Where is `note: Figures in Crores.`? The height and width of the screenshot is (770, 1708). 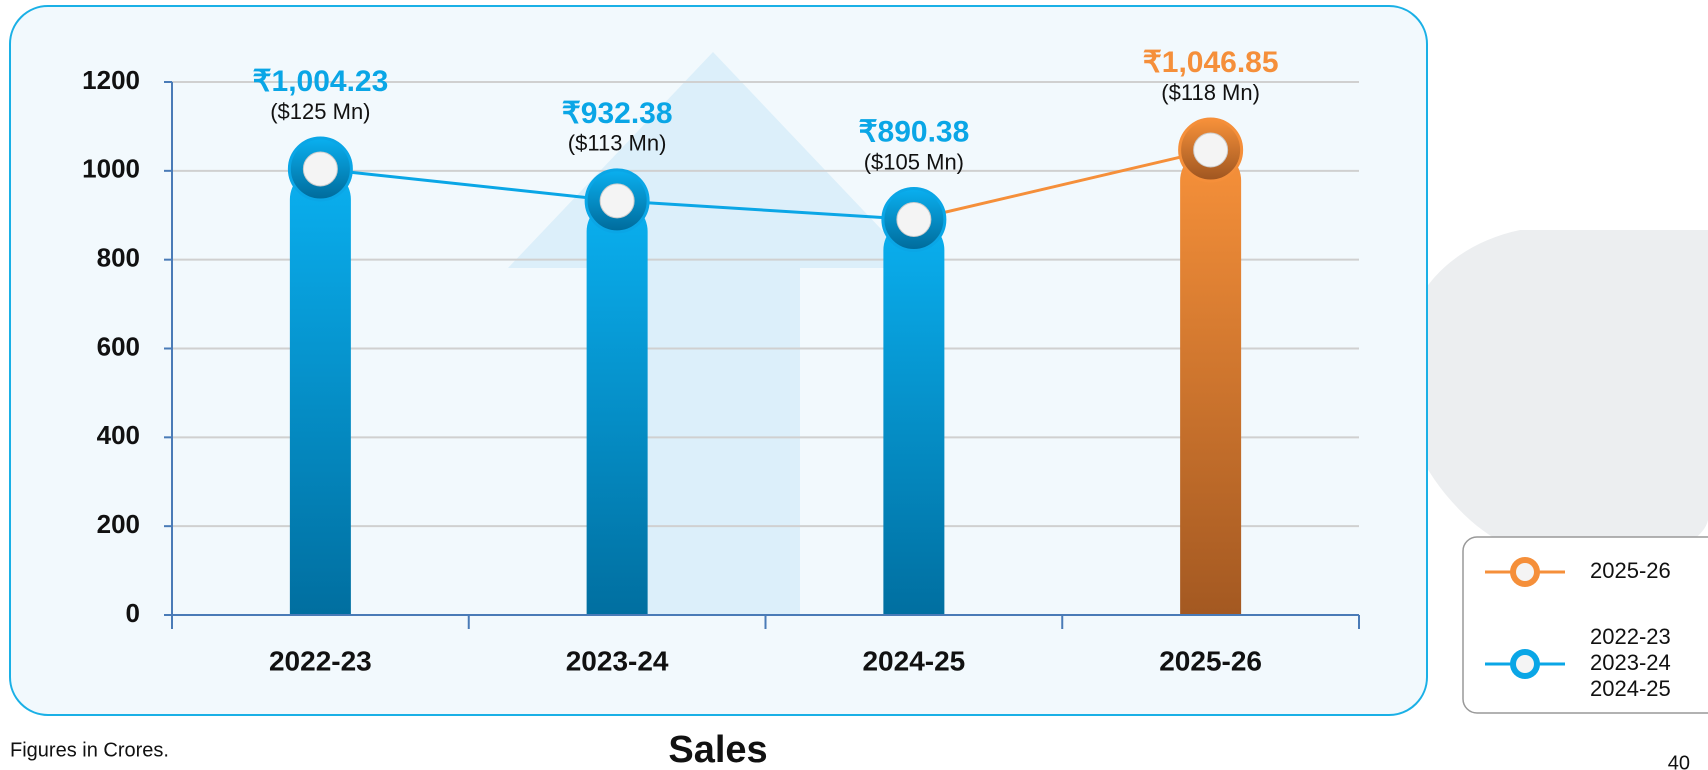
note: Figures in Crores. is located at coordinates (89, 750).